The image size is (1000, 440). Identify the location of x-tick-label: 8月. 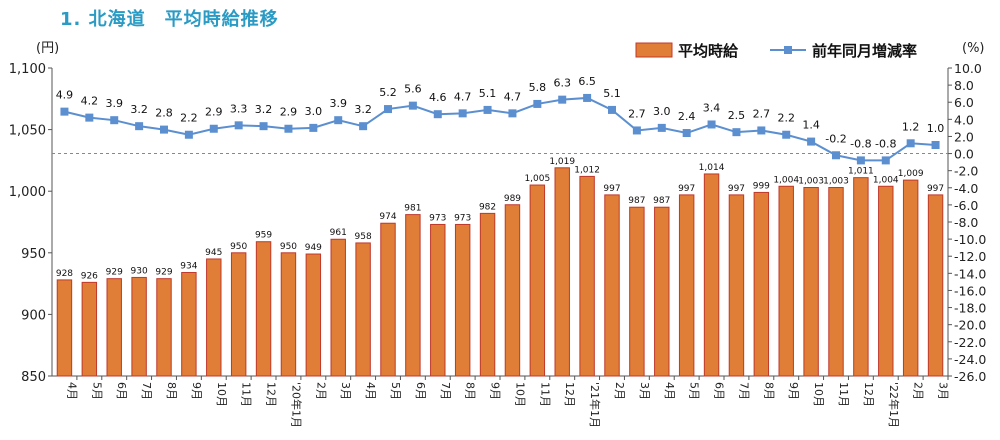
(470, 391).